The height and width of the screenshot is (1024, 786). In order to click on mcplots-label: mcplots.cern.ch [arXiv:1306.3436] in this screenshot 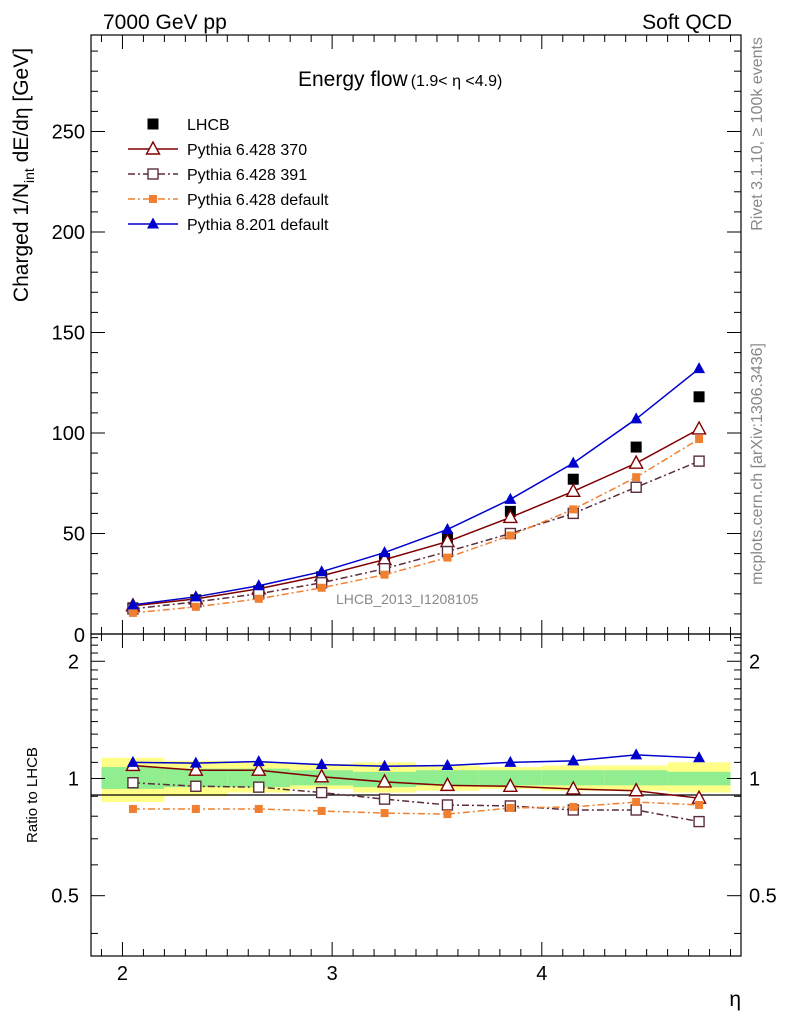, I will do `click(757, 464)`.